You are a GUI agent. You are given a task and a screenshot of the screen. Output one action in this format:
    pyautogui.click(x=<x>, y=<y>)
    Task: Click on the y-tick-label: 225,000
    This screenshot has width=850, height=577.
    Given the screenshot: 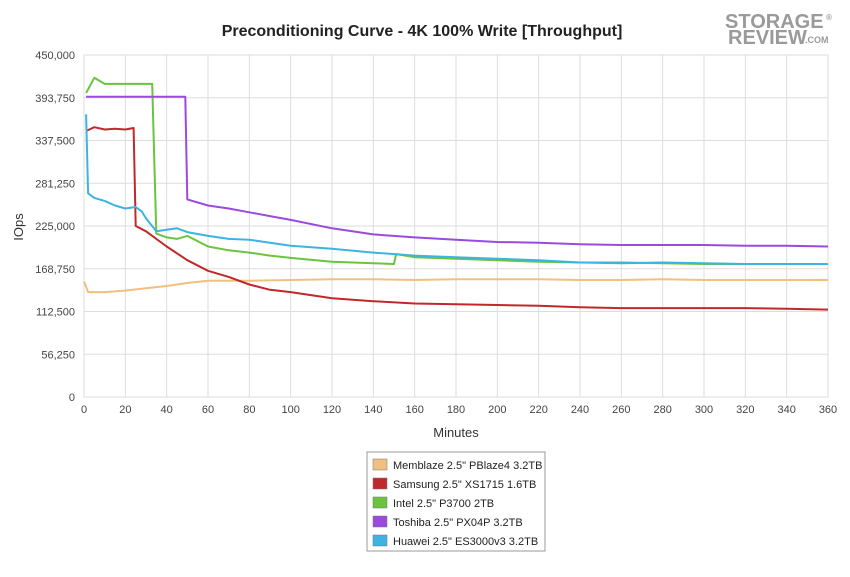 What is the action you would take?
    pyautogui.click(x=55, y=227)
    